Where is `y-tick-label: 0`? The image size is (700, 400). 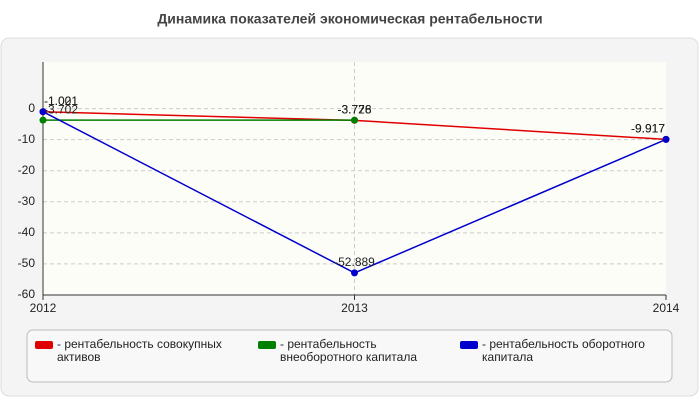 y-tick-label: 0 is located at coordinates (31, 108).